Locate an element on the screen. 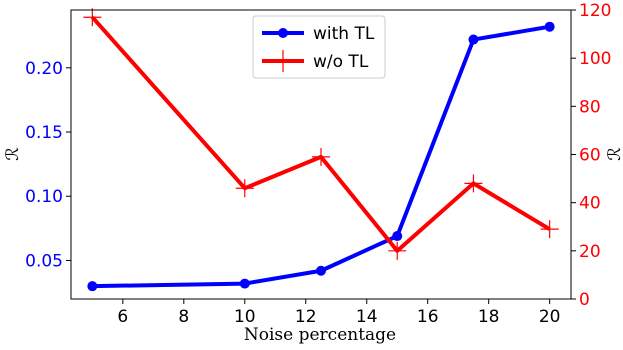 The width and height of the screenshot is (623, 350). x-tick-label: 12 is located at coordinates (306, 317).